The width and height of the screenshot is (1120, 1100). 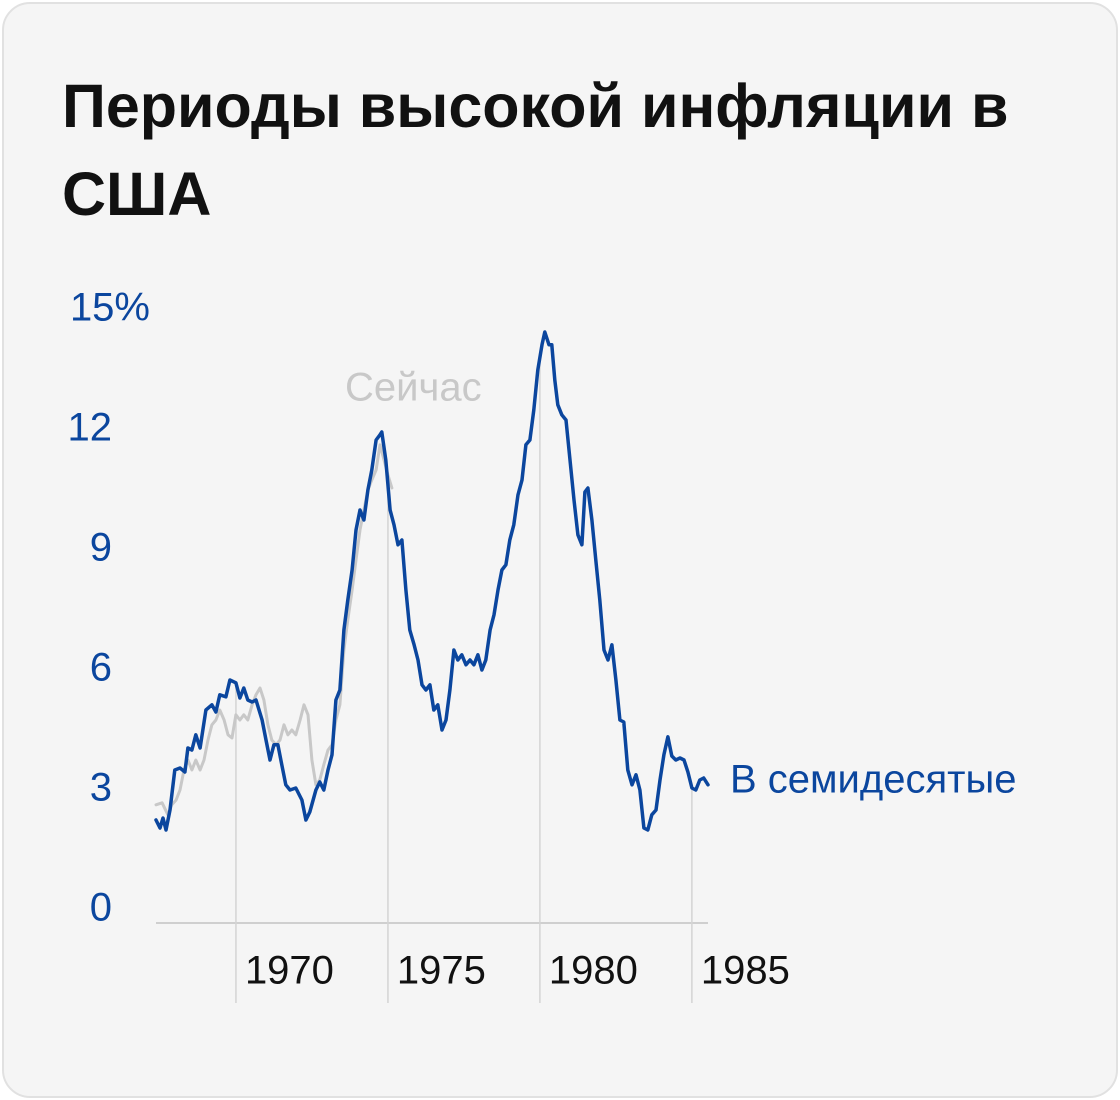 I want to click on x-tick-label: 1970, so click(x=289, y=971).